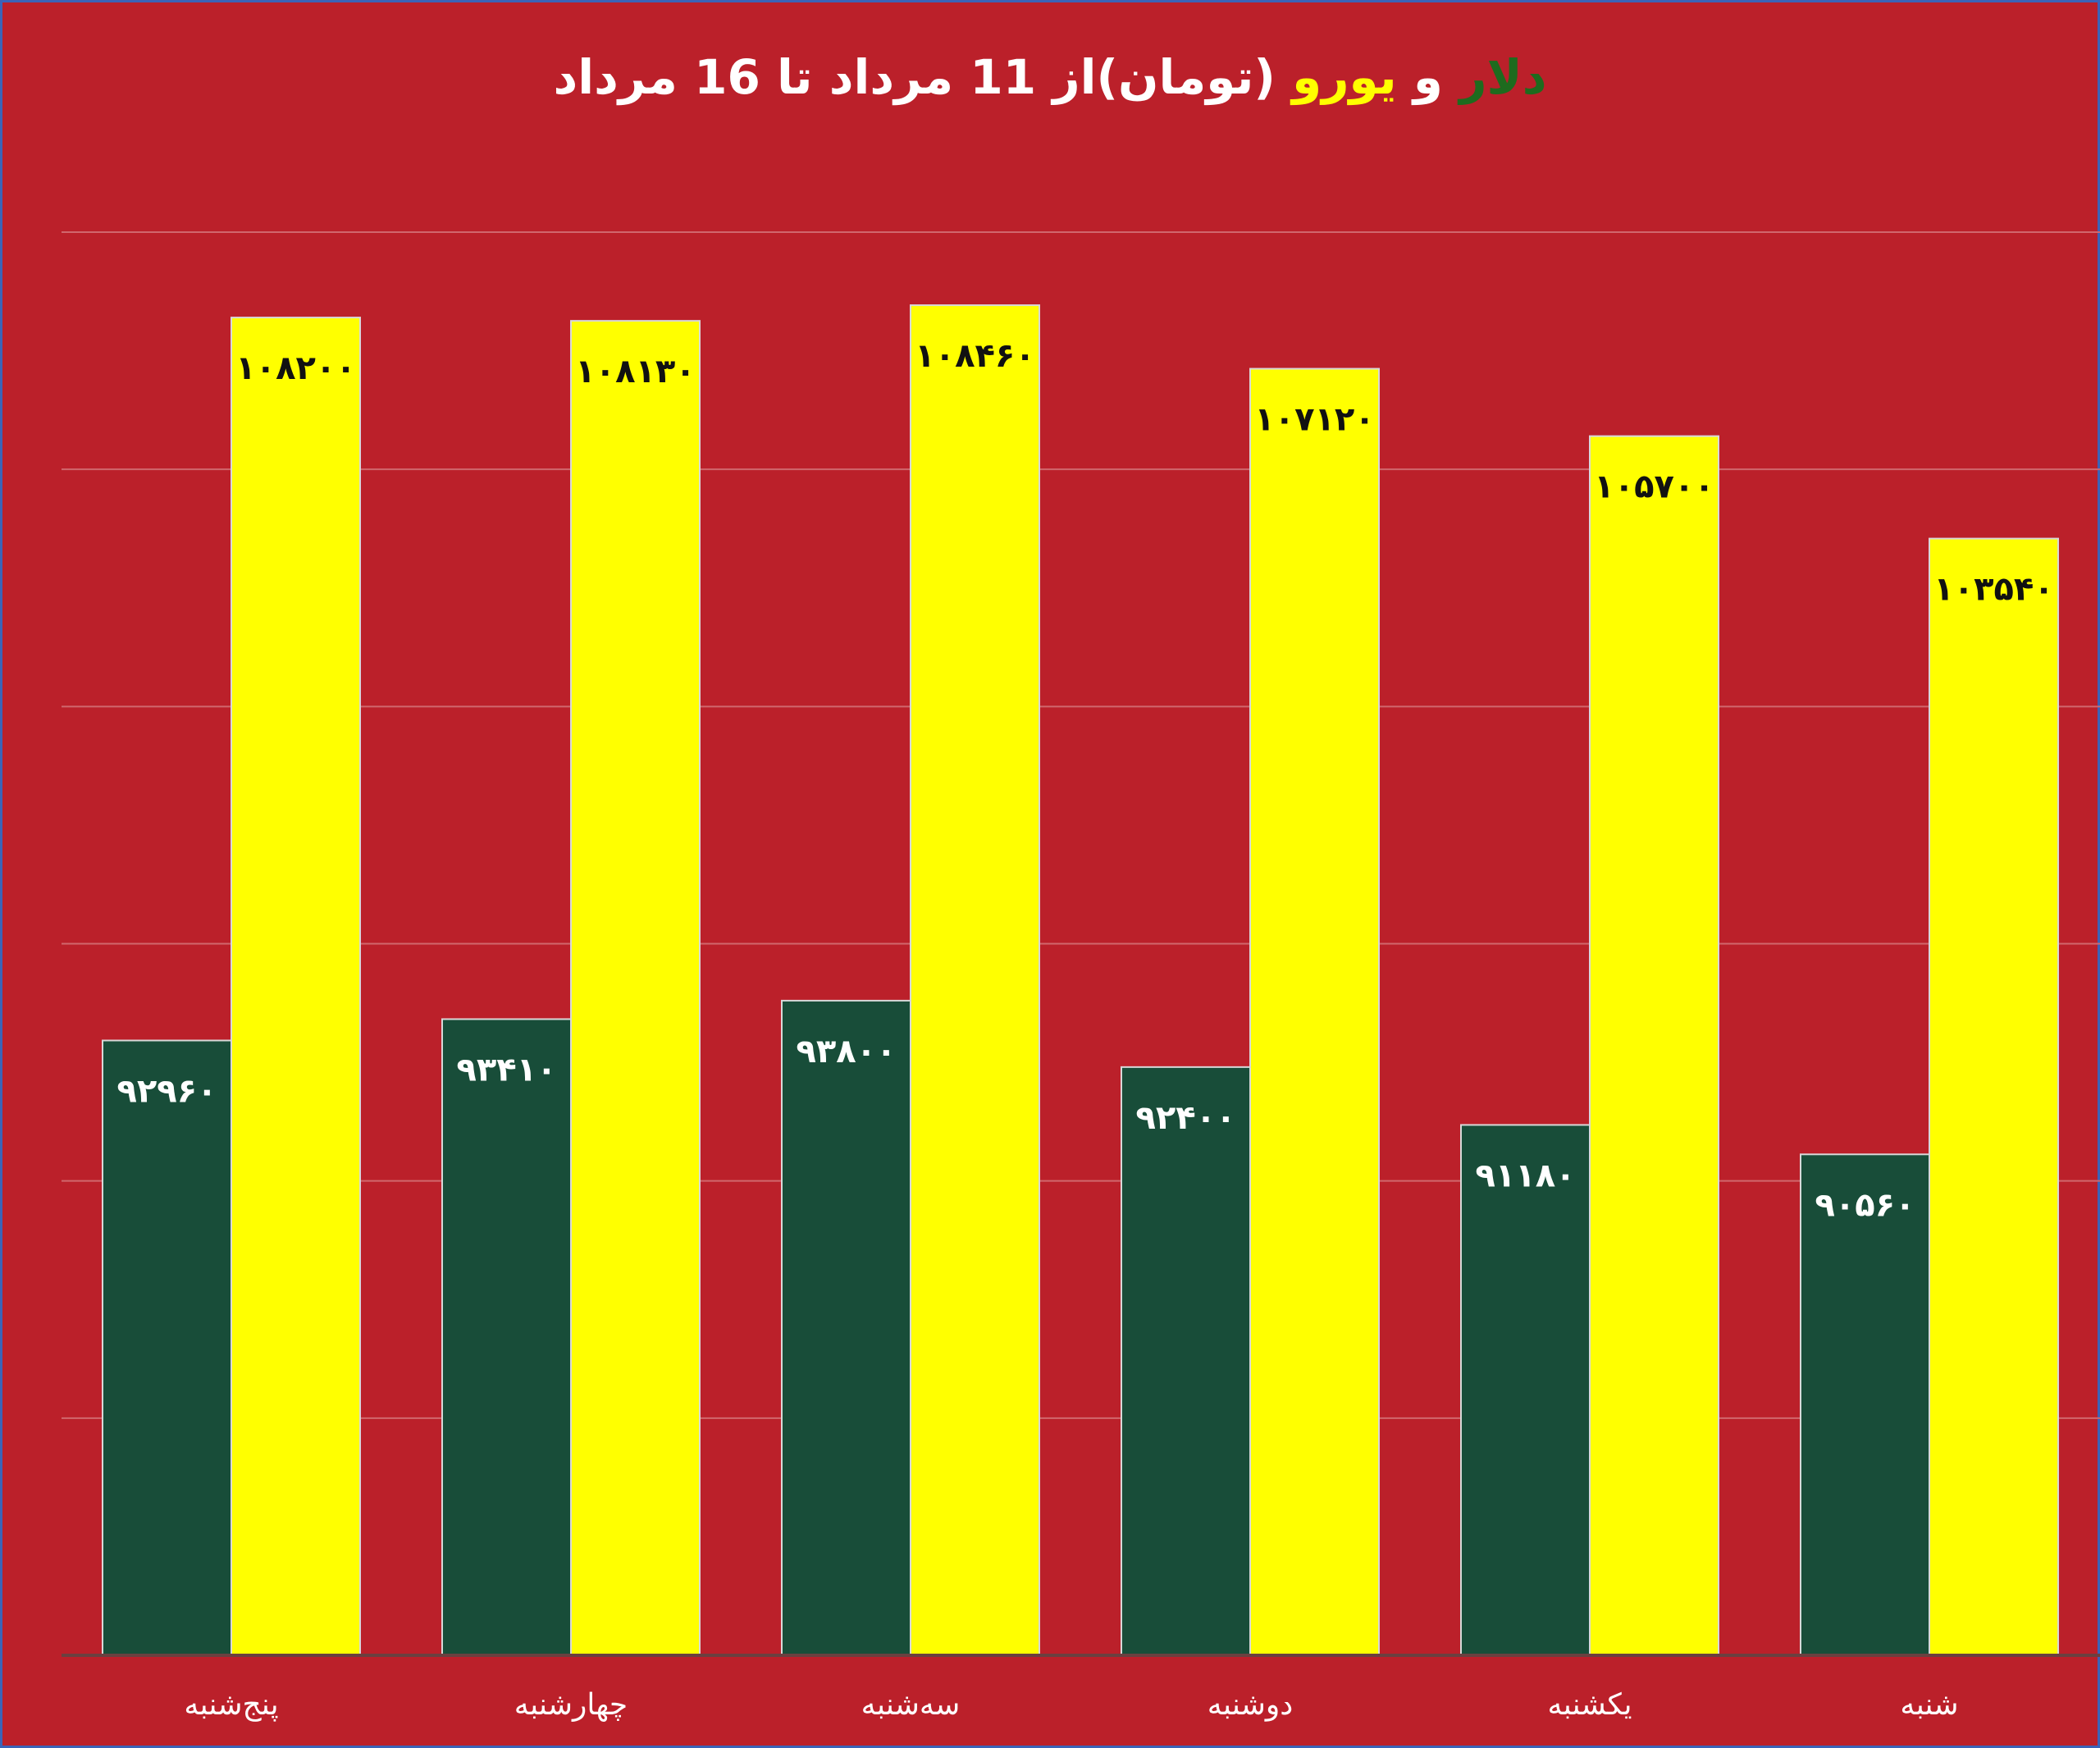 The width and height of the screenshot is (2100, 1748). I want to click on dollar-value-label: ۹۳۸۰۰, so click(846, 1051).